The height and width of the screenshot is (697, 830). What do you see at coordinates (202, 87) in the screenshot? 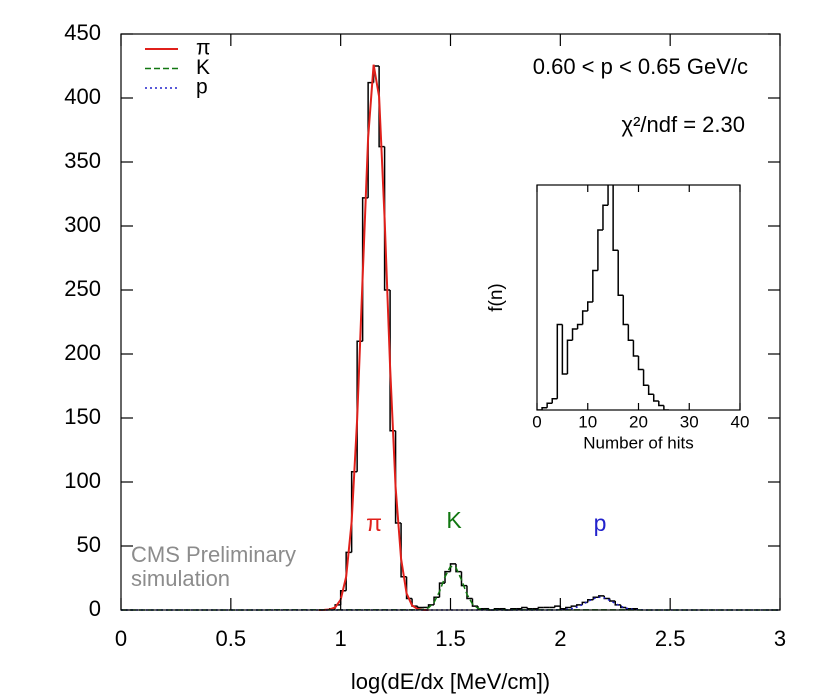
I see `legend-label: p` at bounding box center [202, 87].